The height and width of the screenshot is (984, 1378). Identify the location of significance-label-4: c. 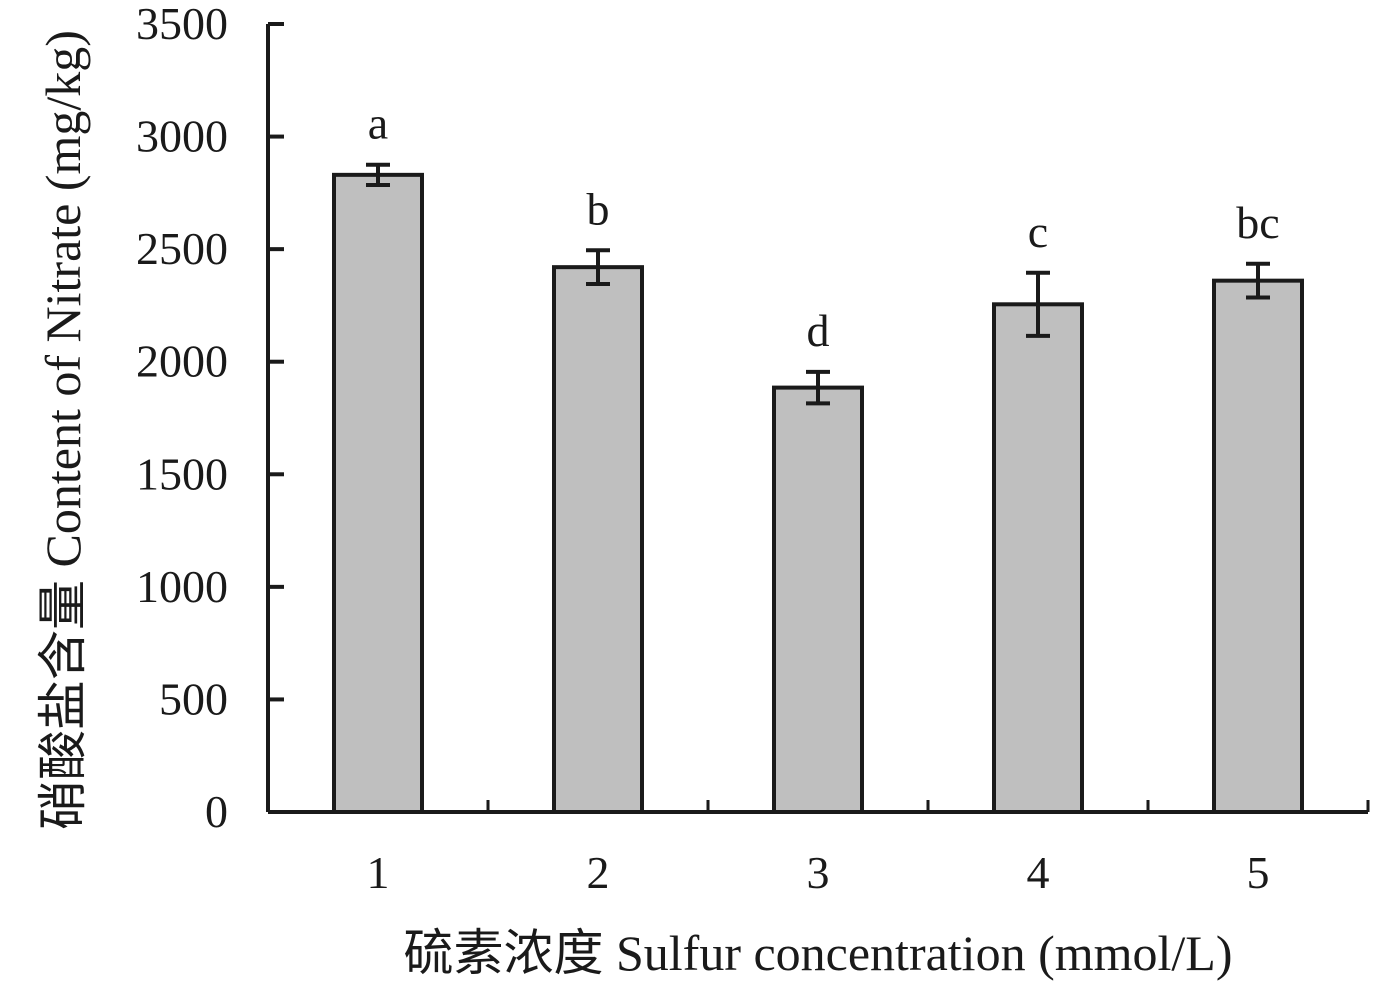
(1038, 231).